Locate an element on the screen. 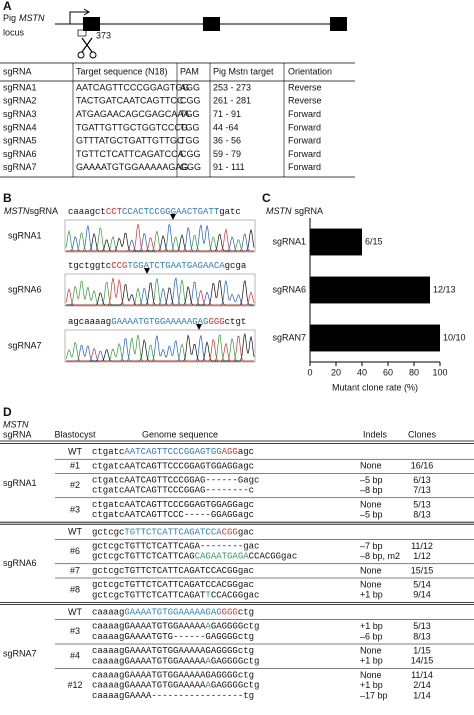 This screenshot has width=474, height=715. sequence: caaaagGAAAATGTGGAAAAAAGAGGGGctg is located at coordinates (175, 686).